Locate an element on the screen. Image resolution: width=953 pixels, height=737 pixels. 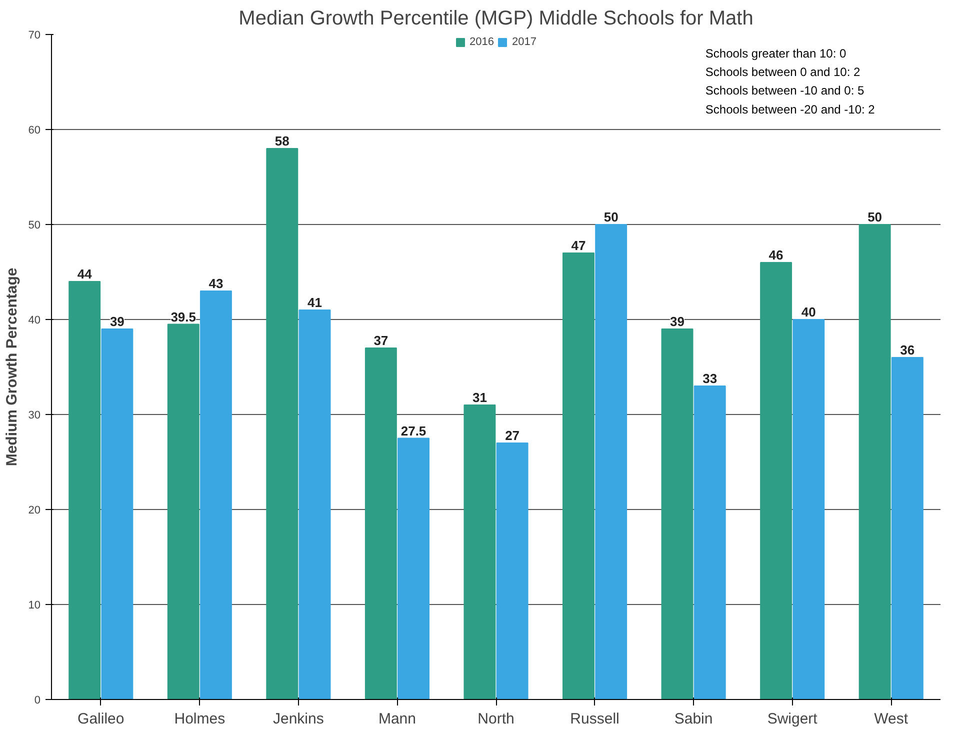
y-tick-label: 60 is located at coordinates (34, 130).